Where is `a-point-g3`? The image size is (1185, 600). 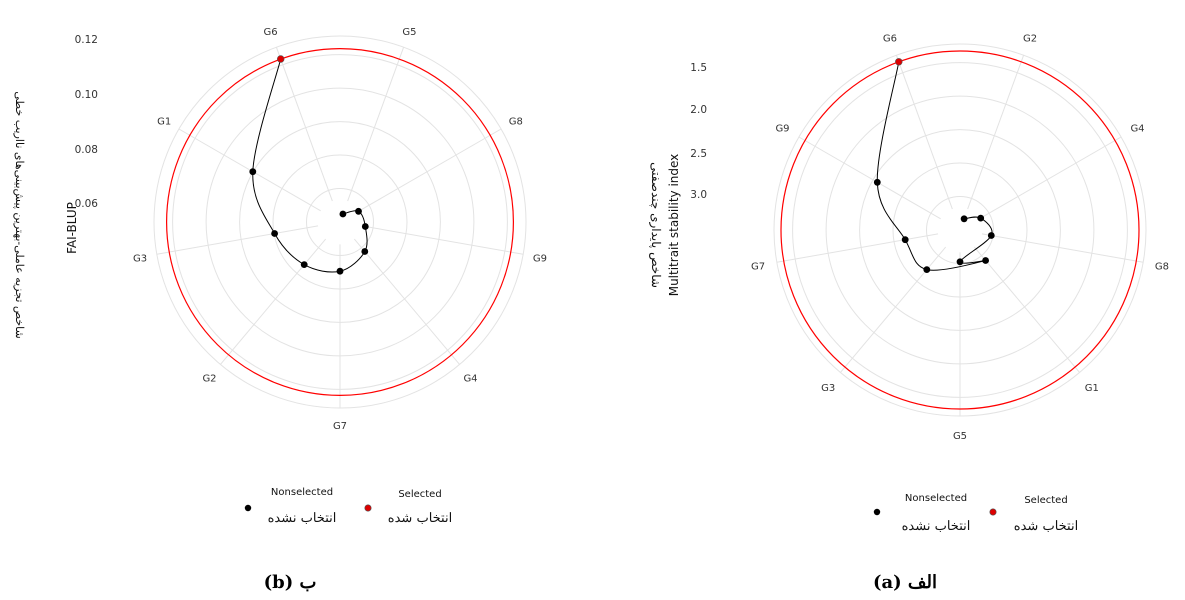 a-point-g3 is located at coordinates (927, 269).